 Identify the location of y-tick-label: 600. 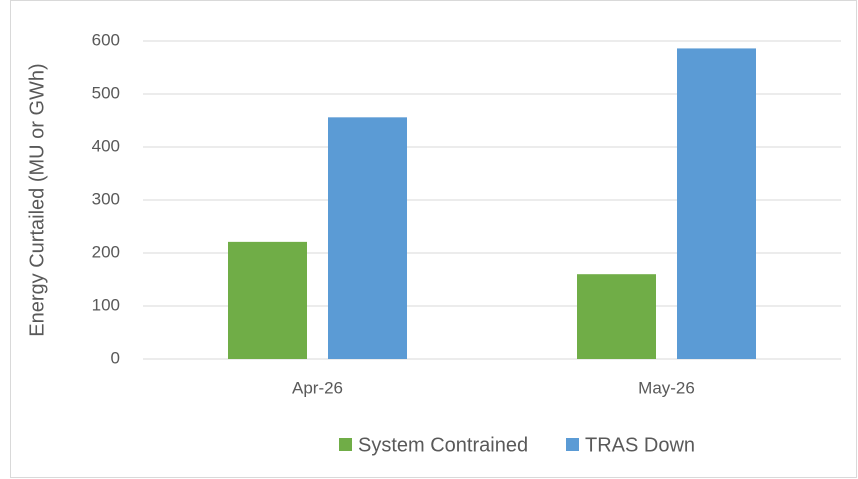
(106, 39).